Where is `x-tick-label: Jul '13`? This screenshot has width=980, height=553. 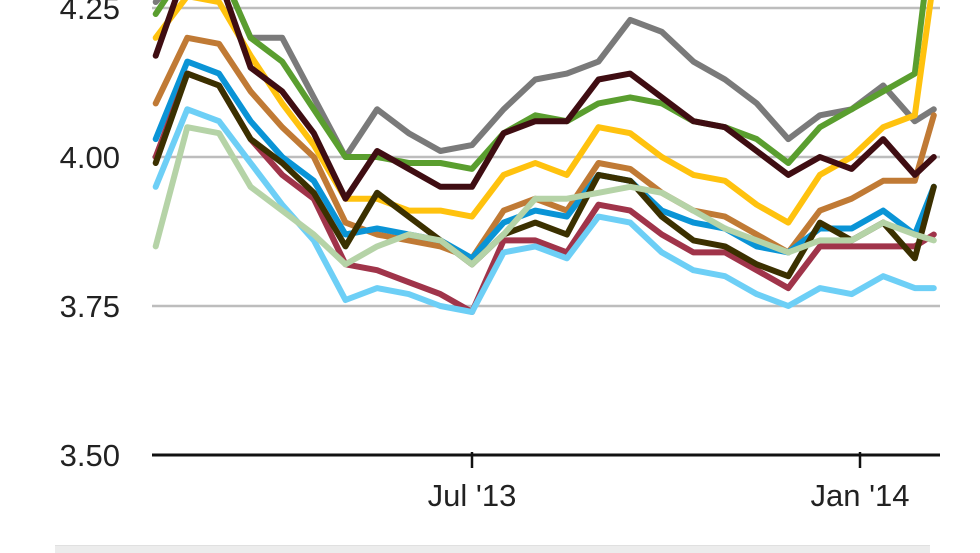
x-tick-label: Jul '13 is located at coordinates (472, 495).